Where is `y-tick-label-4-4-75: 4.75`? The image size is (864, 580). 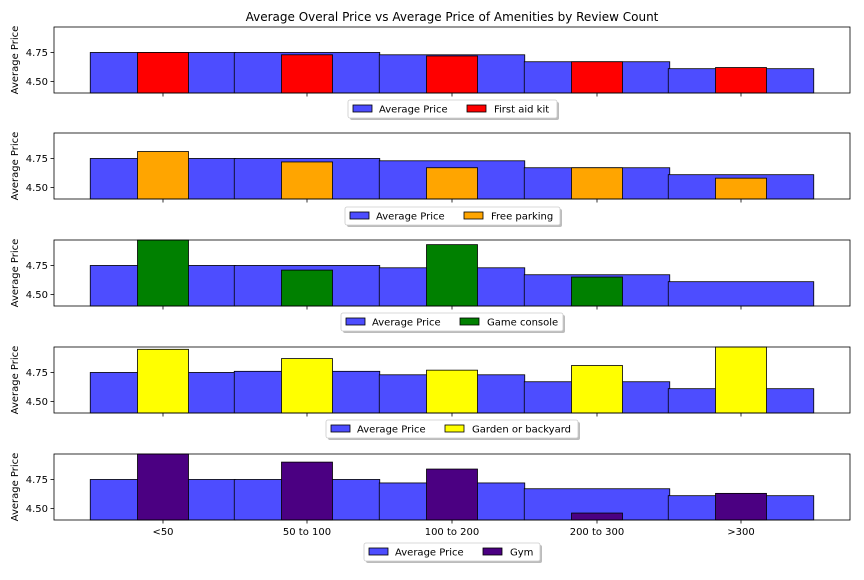 y-tick-label-4-4-75: 4.75 is located at coordinates (37, 373).